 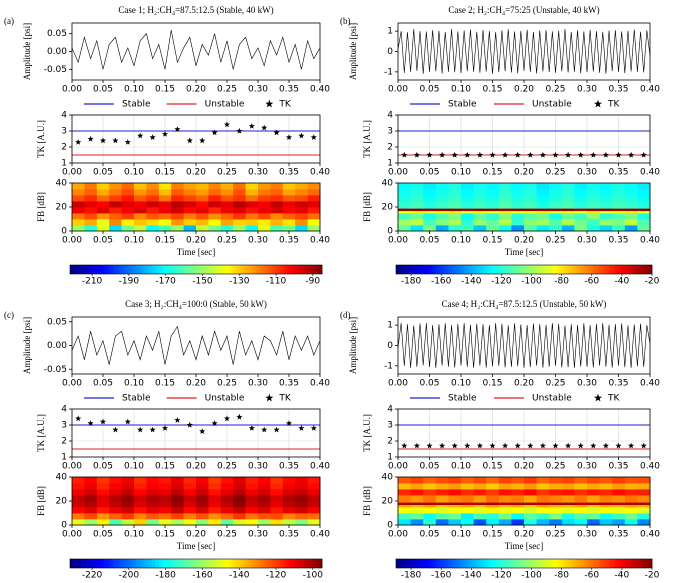 I want to click on x-tick-label: 0.00, so click(x=398, y=173).